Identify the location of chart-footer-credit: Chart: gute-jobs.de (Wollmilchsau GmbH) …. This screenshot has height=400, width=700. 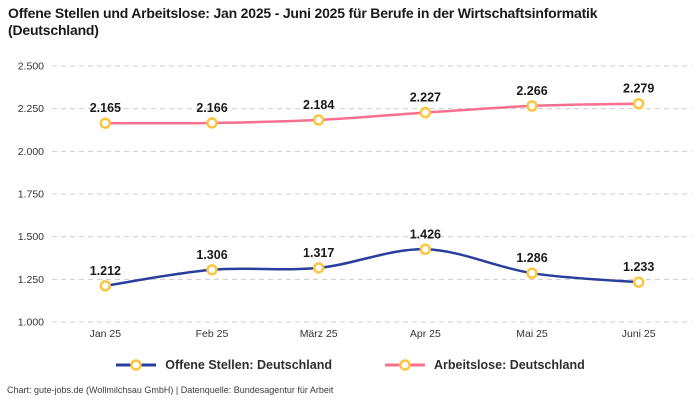
(170, 390).